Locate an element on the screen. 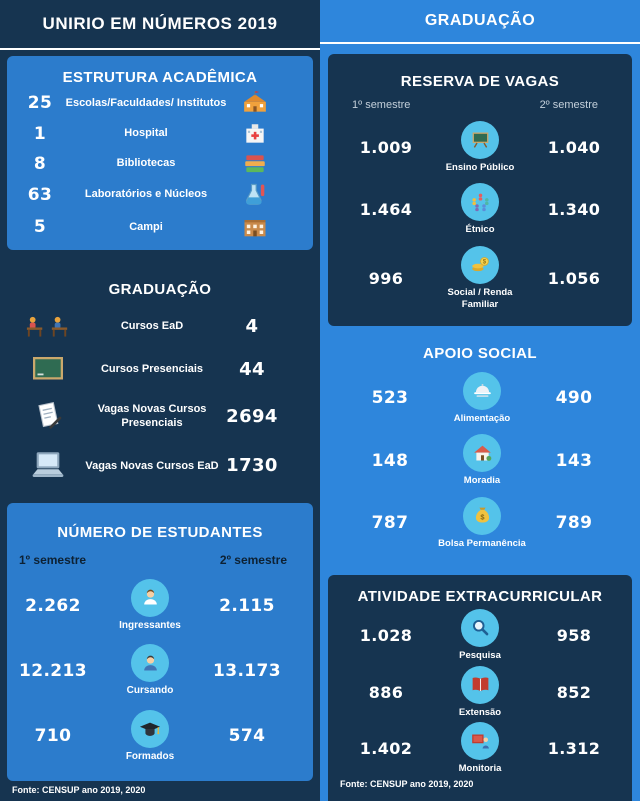 The height and width of the screenshot is (801, 640). stat-value-sem1: 886 is located at coordinates (386, 692).